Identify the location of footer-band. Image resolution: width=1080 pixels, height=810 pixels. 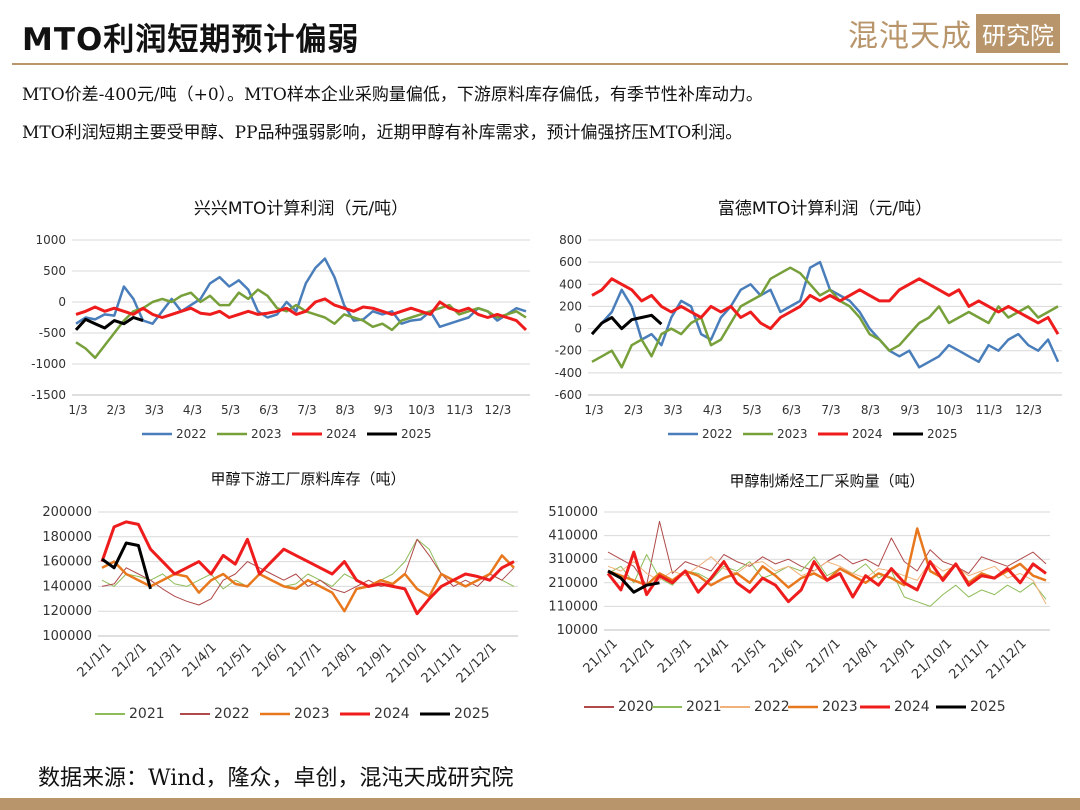
(540, 804).